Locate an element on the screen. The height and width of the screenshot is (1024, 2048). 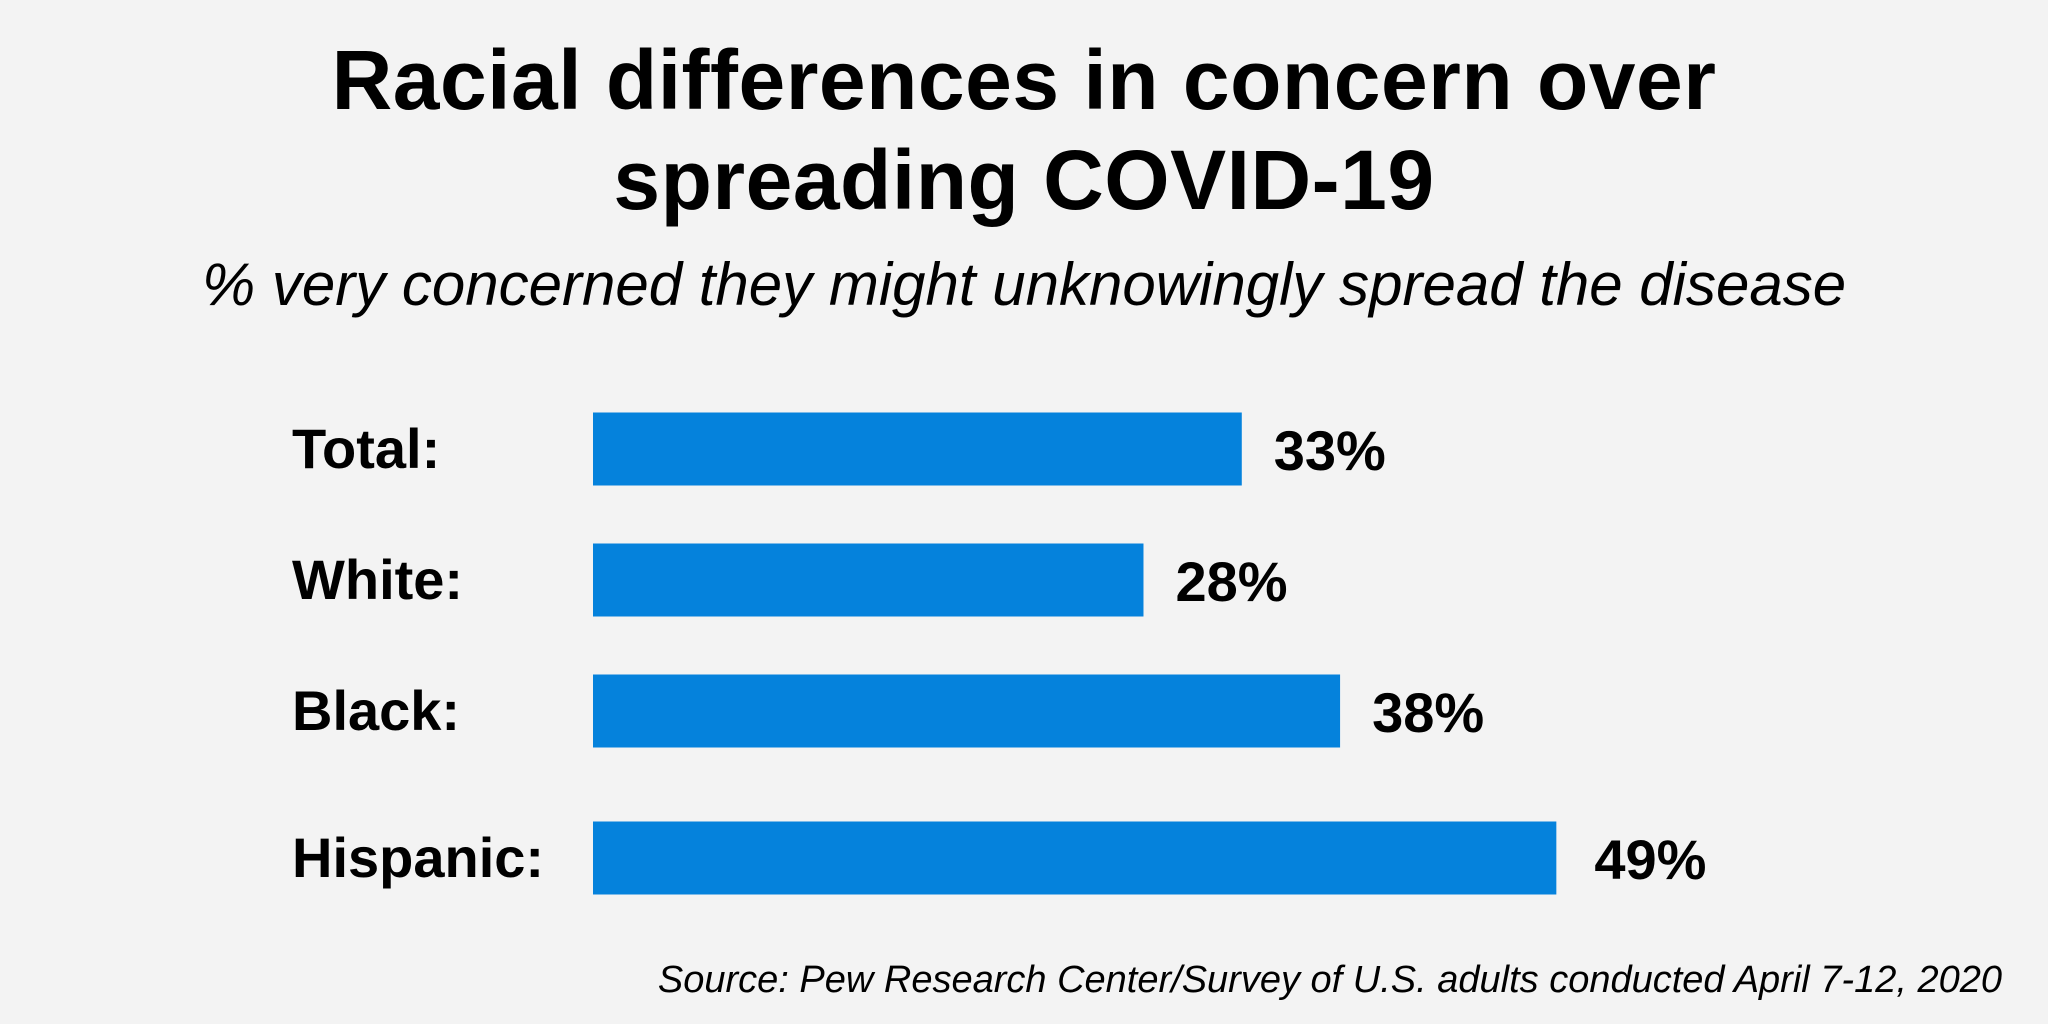
category-label: Hispanic: is located at coordinates (418, 857).